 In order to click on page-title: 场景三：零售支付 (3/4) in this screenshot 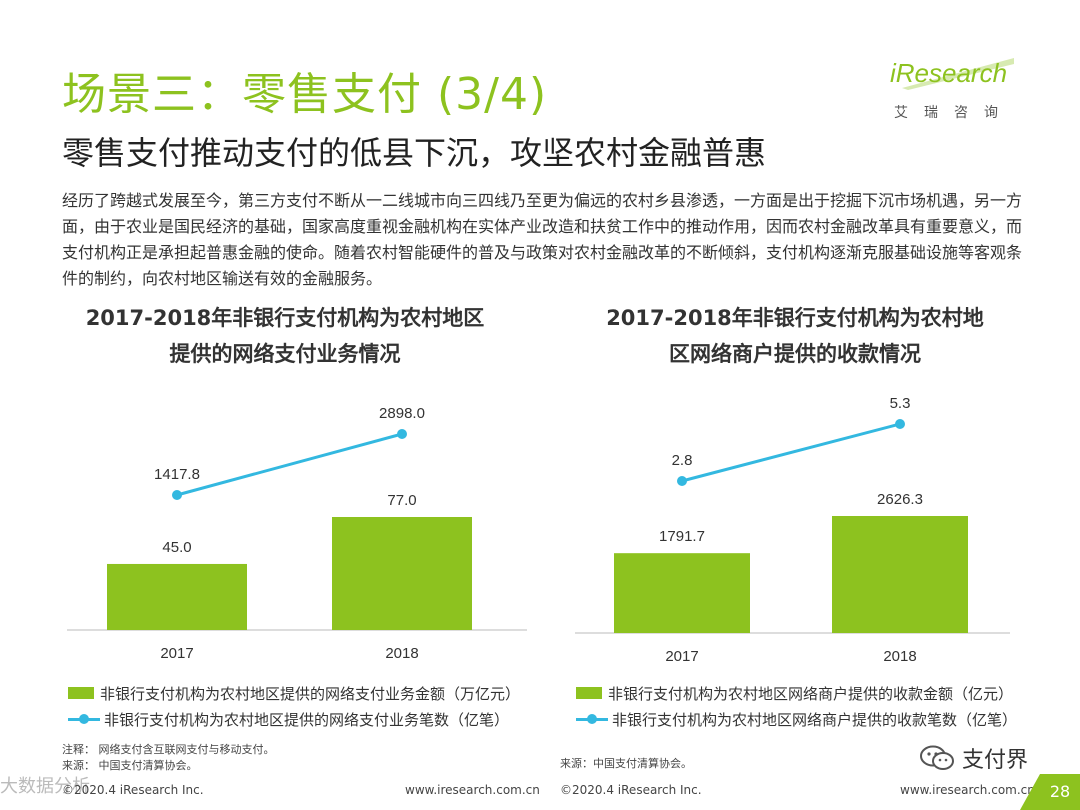, I will do `click(305, 94)`.